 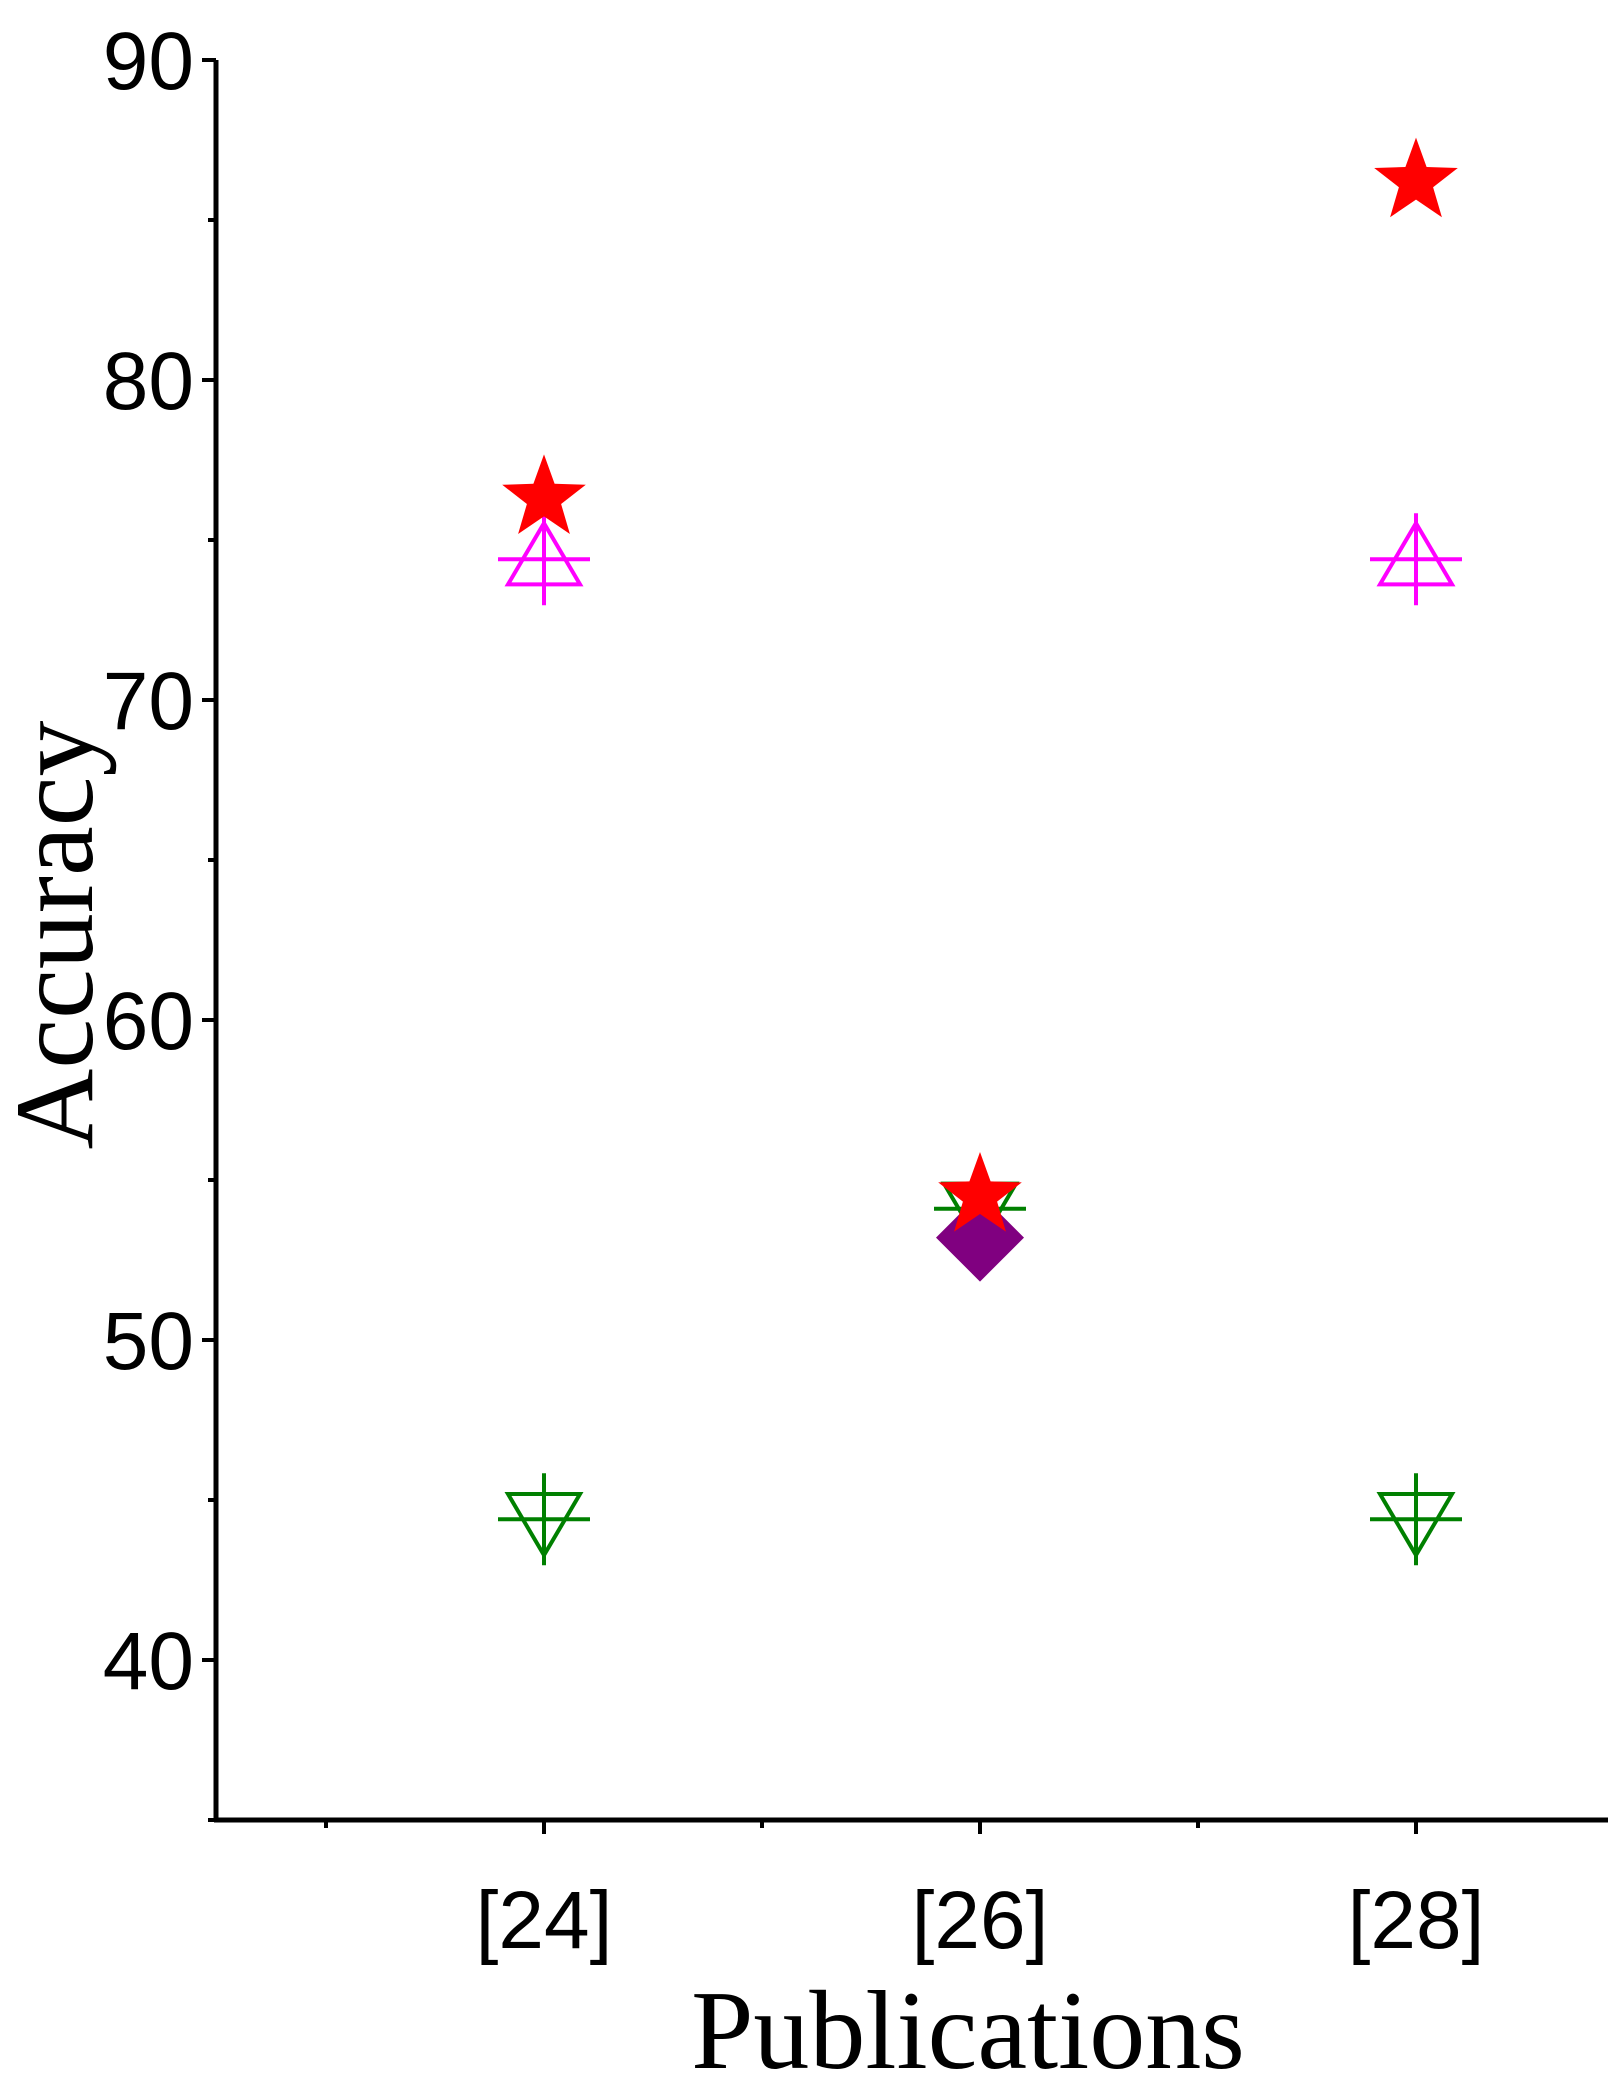 I want to click on x-tick-label: [28], so click(x=1416, y=1920).